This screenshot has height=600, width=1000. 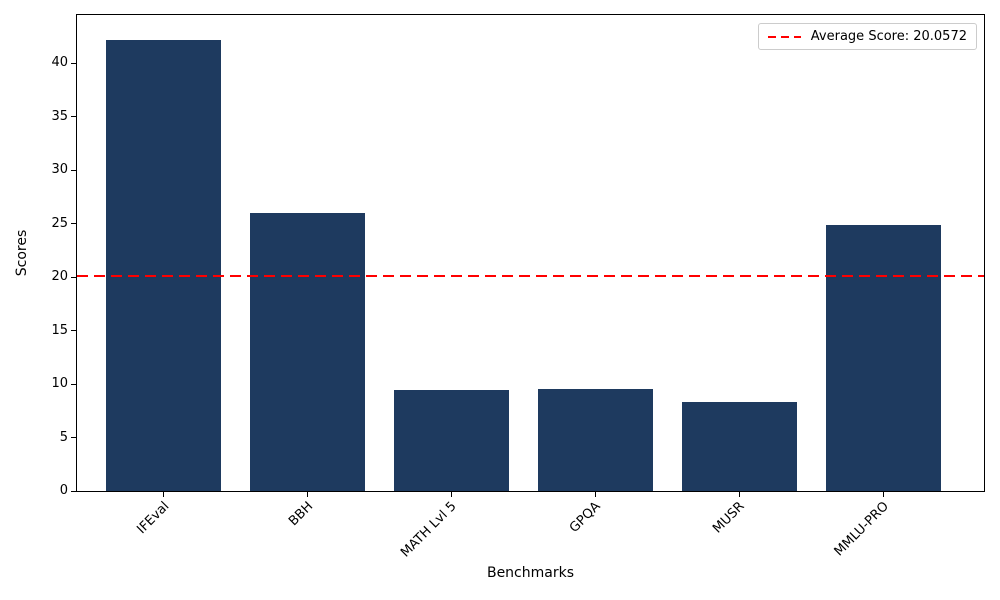 What do you see at coordinates (452, 494) in the screenshot?
I see `x-tick-MATH Lvl 5` at bounding box center [452, 494].